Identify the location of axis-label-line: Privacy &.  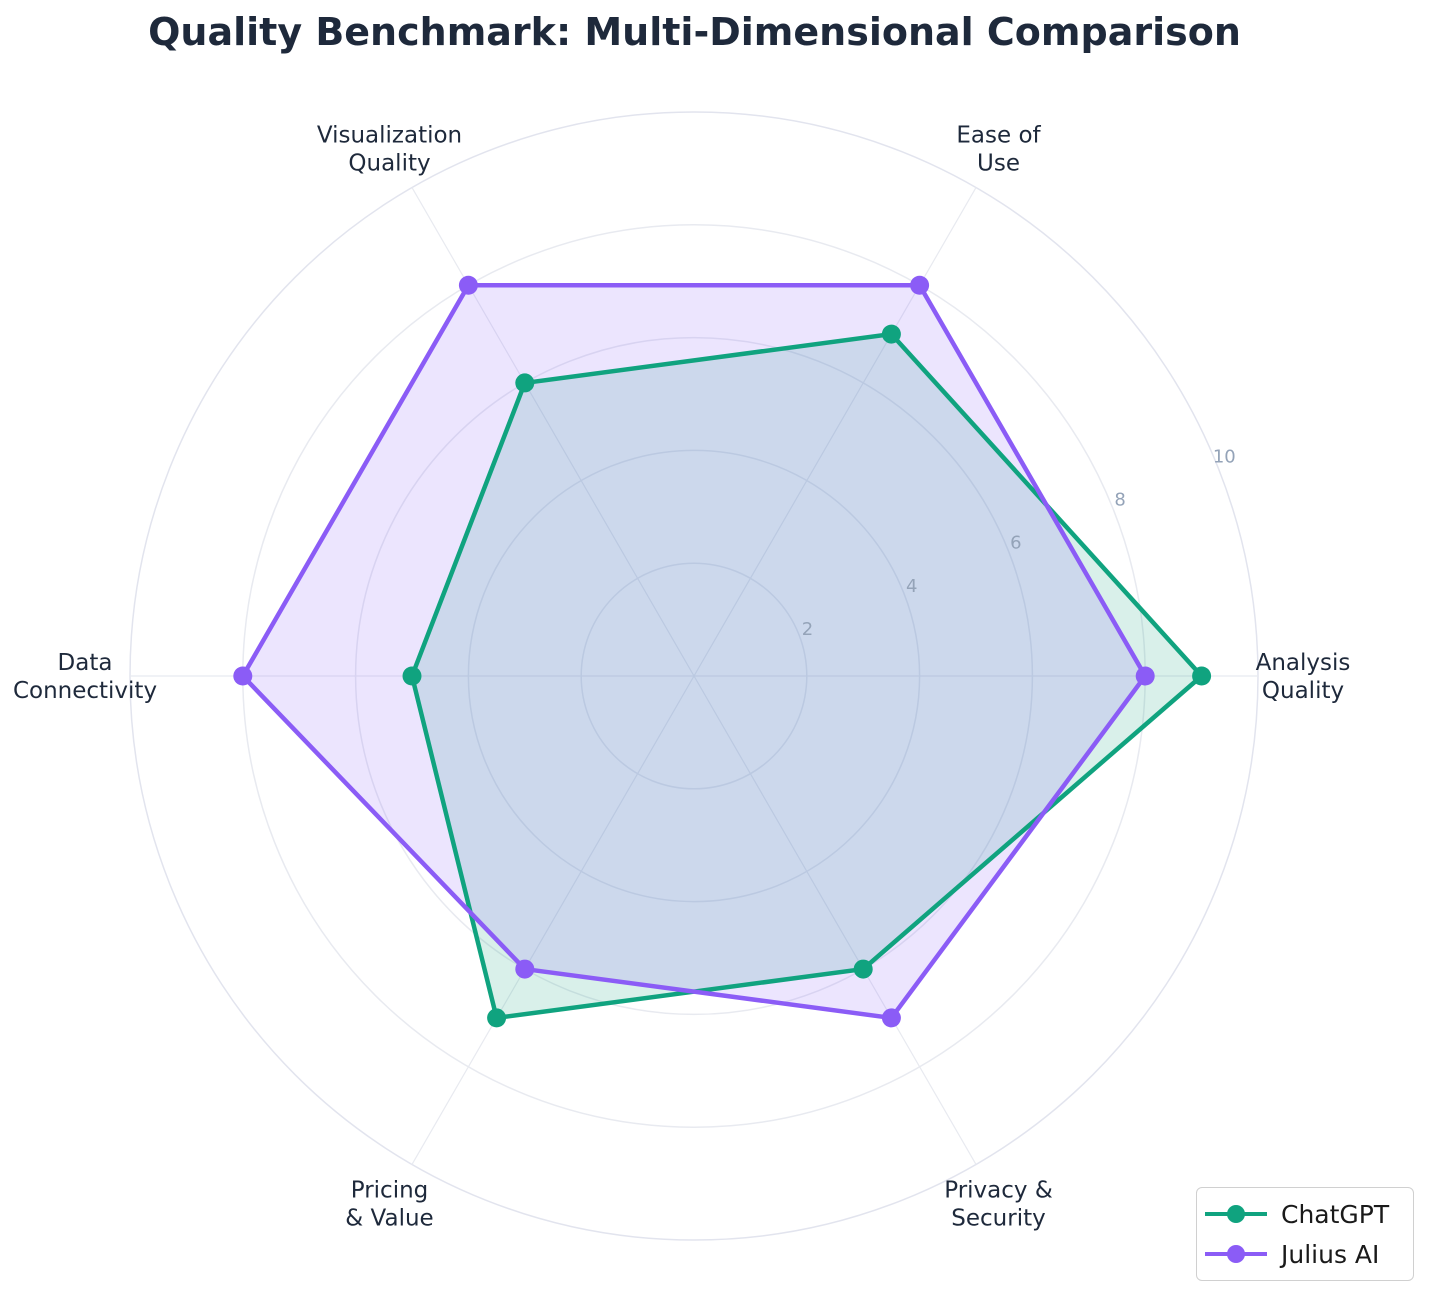
(998, 1190).